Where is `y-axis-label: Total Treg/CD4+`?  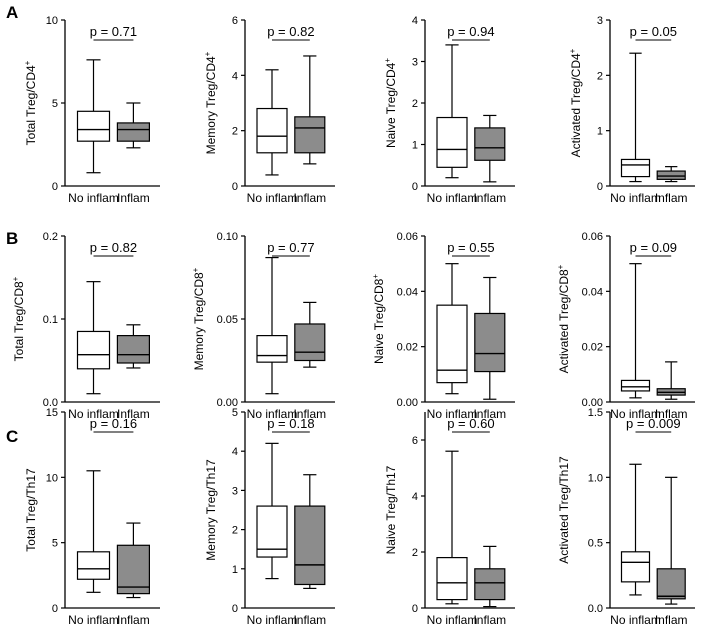 y-axis-label: Total Treg/CD4+ is located at coordinates (30, 102).